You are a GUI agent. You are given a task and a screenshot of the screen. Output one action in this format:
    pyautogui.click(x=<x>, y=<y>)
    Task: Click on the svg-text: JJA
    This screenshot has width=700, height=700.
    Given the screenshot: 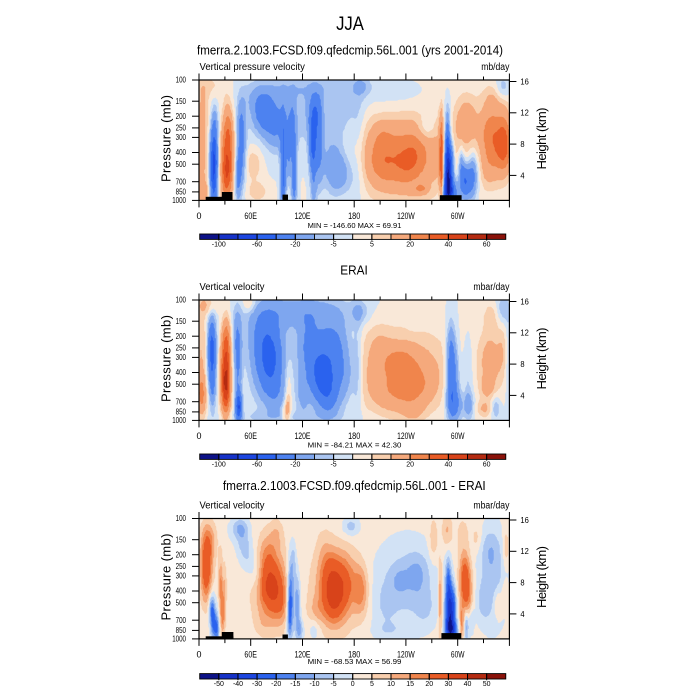 What is the action you would take?
    pyautogui.click(x=350, y=24)
    